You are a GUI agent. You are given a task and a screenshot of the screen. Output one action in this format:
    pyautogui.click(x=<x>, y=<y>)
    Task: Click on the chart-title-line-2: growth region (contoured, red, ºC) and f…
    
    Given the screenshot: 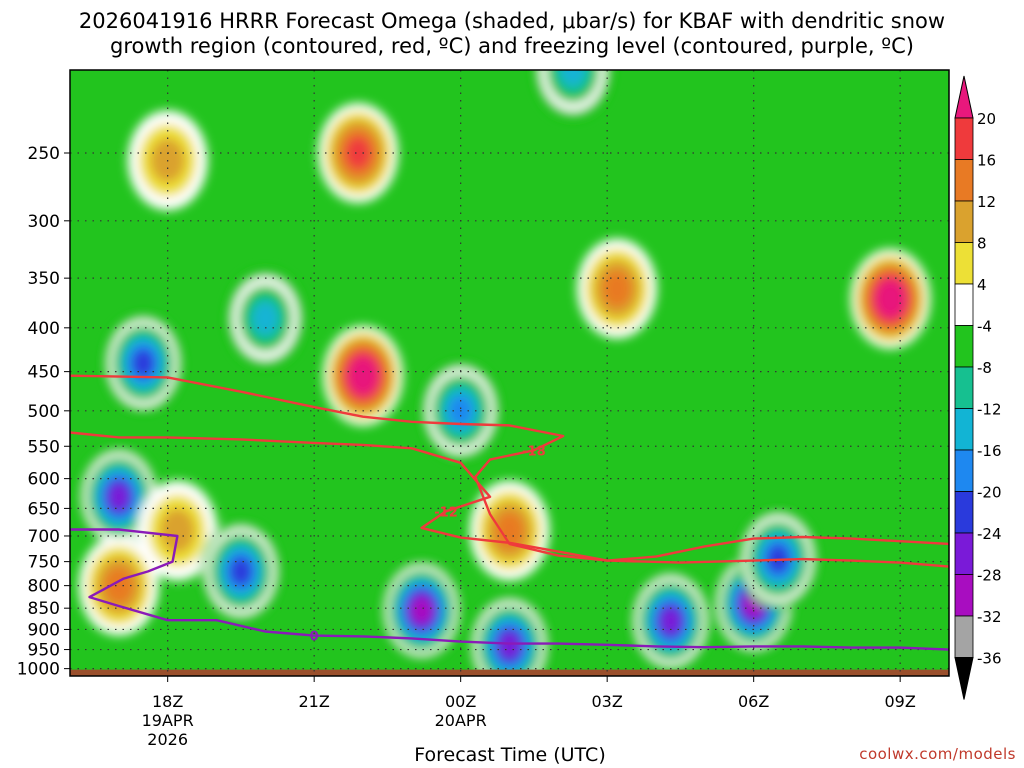 What is the action you would take?
    pyautogui.click(x=512, y=46)
    